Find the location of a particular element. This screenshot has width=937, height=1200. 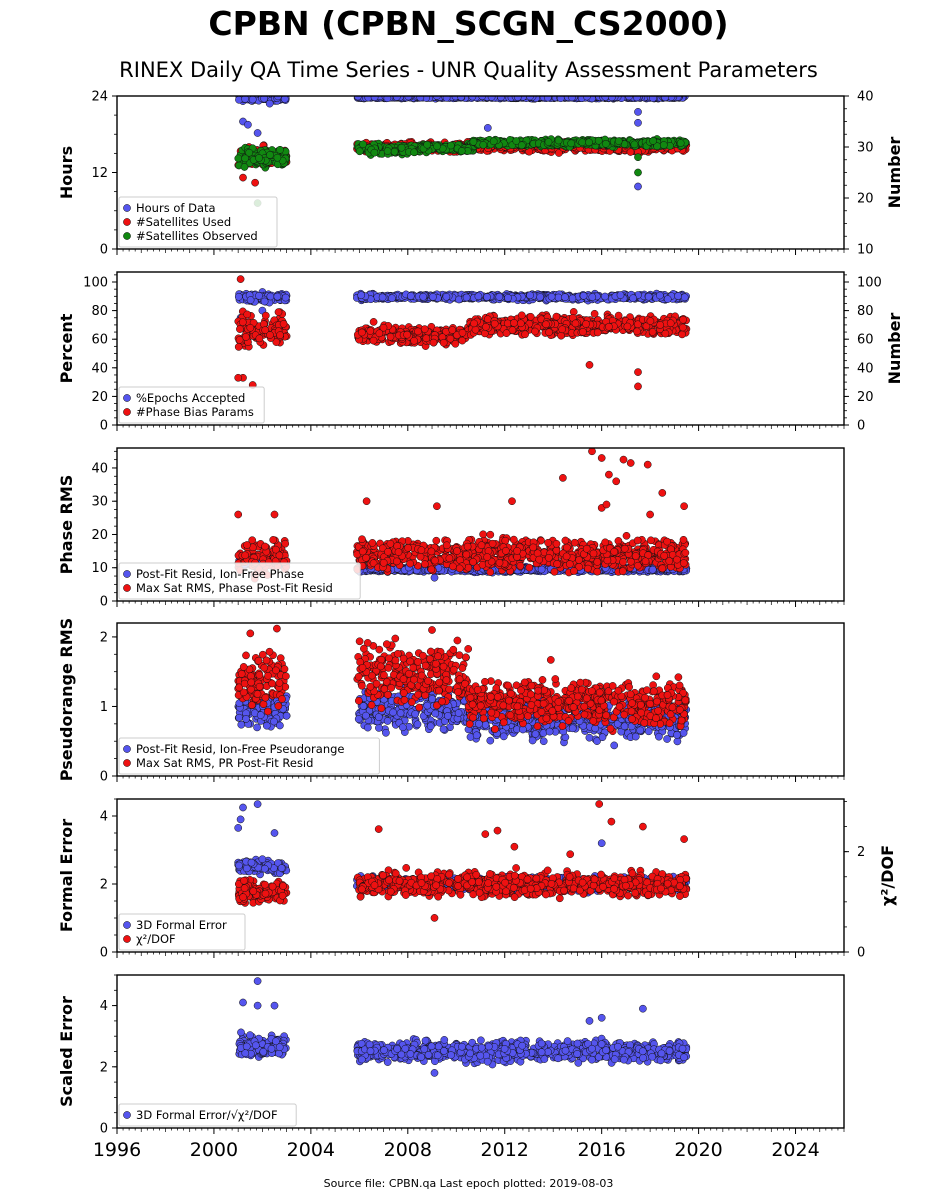

y2-tick-label: 20 is located at coordinates (865, 199).